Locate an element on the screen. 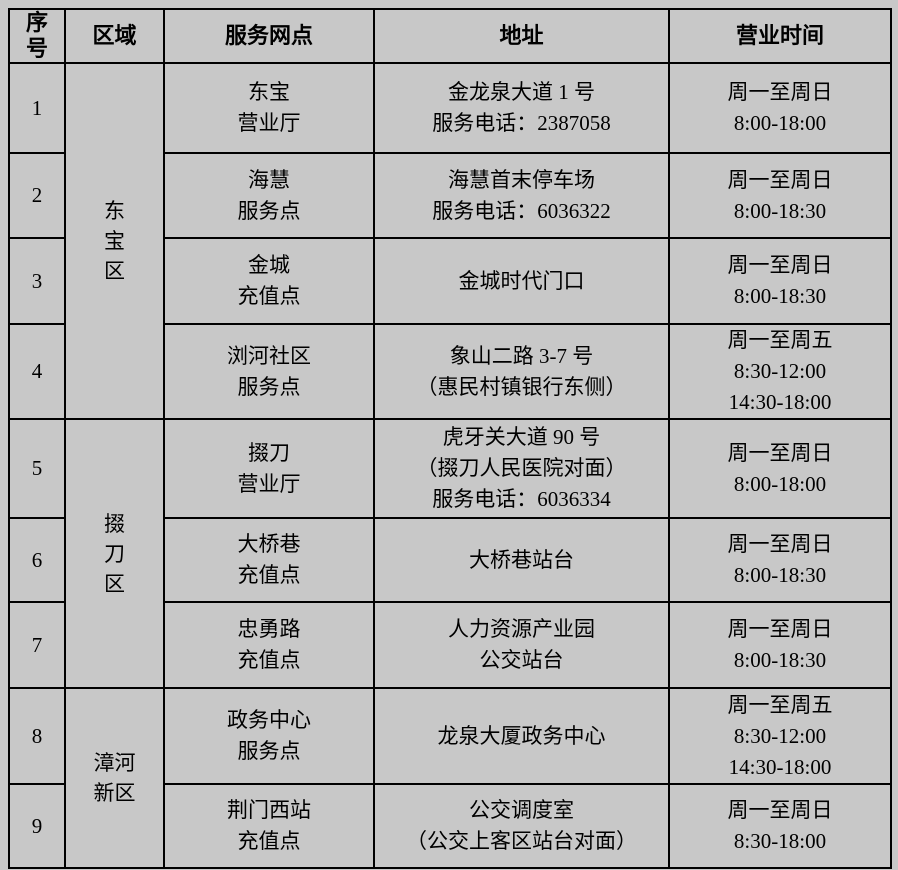 This screenshot has width=898, height=870. outlet-line: 荆门西站 is located at coordinates (269, 810).